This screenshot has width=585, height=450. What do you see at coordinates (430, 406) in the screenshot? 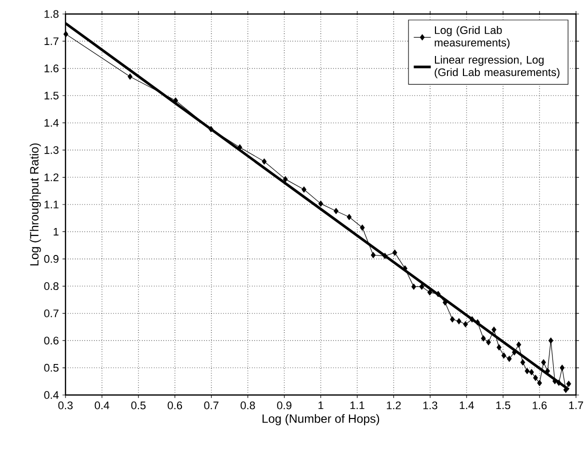
I see `x-tick-label: 1.3` at bounding box center [430, 406].